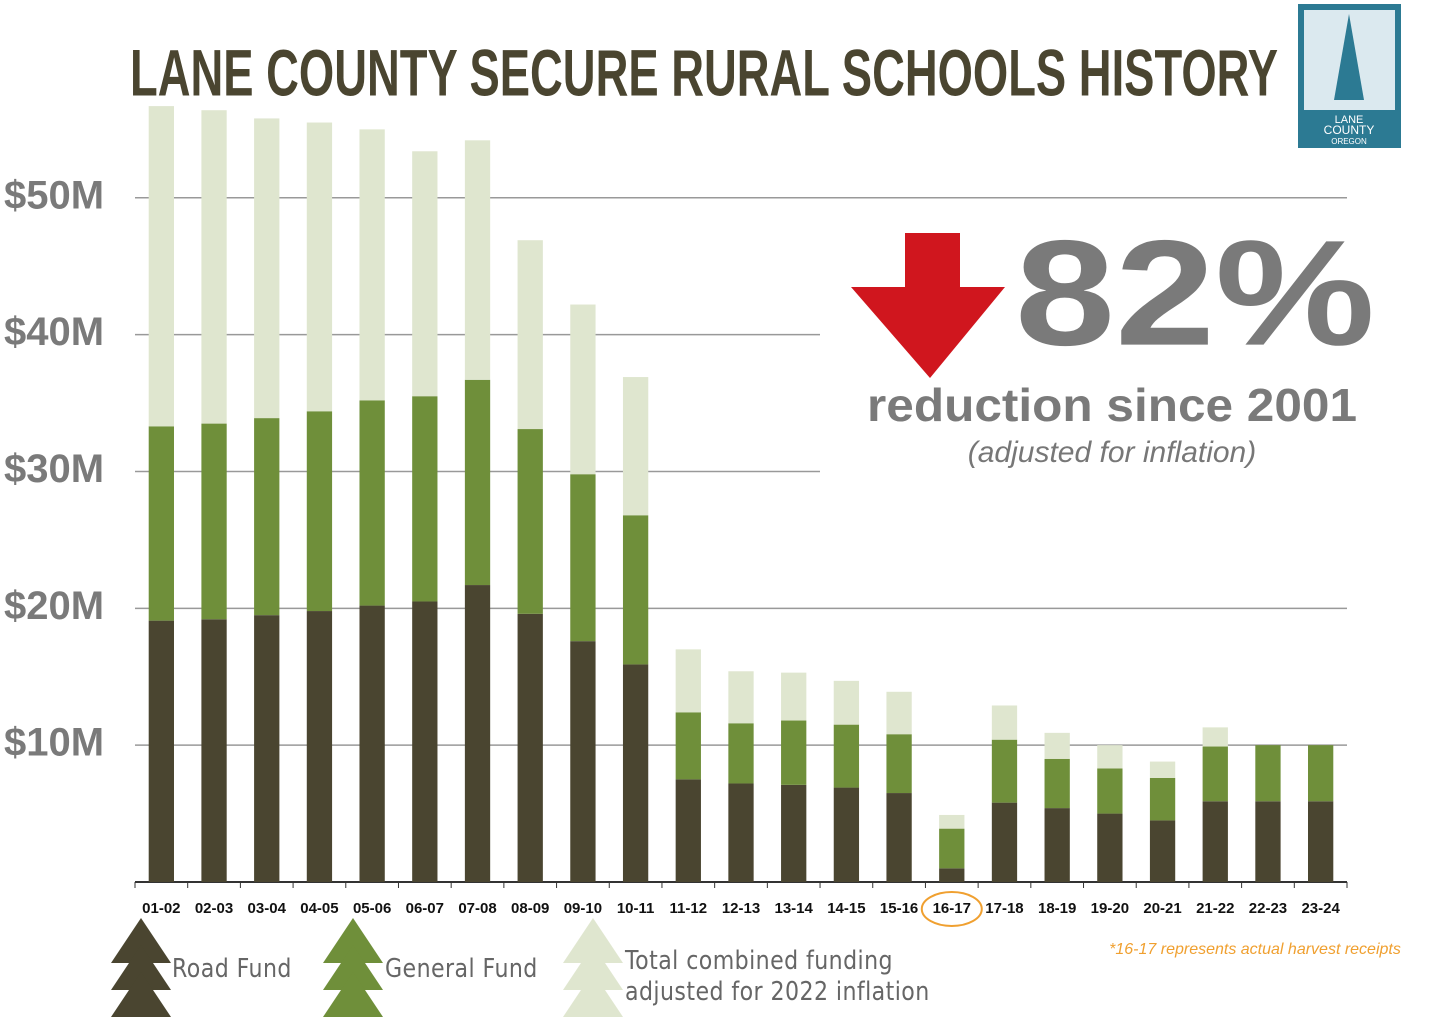 Image resolution: width=1441 pixels, height=1019 pixels. Describe the element at coordinates (319, 908) in the screenshot. I see `x-tick-label: 04-05` at that location.